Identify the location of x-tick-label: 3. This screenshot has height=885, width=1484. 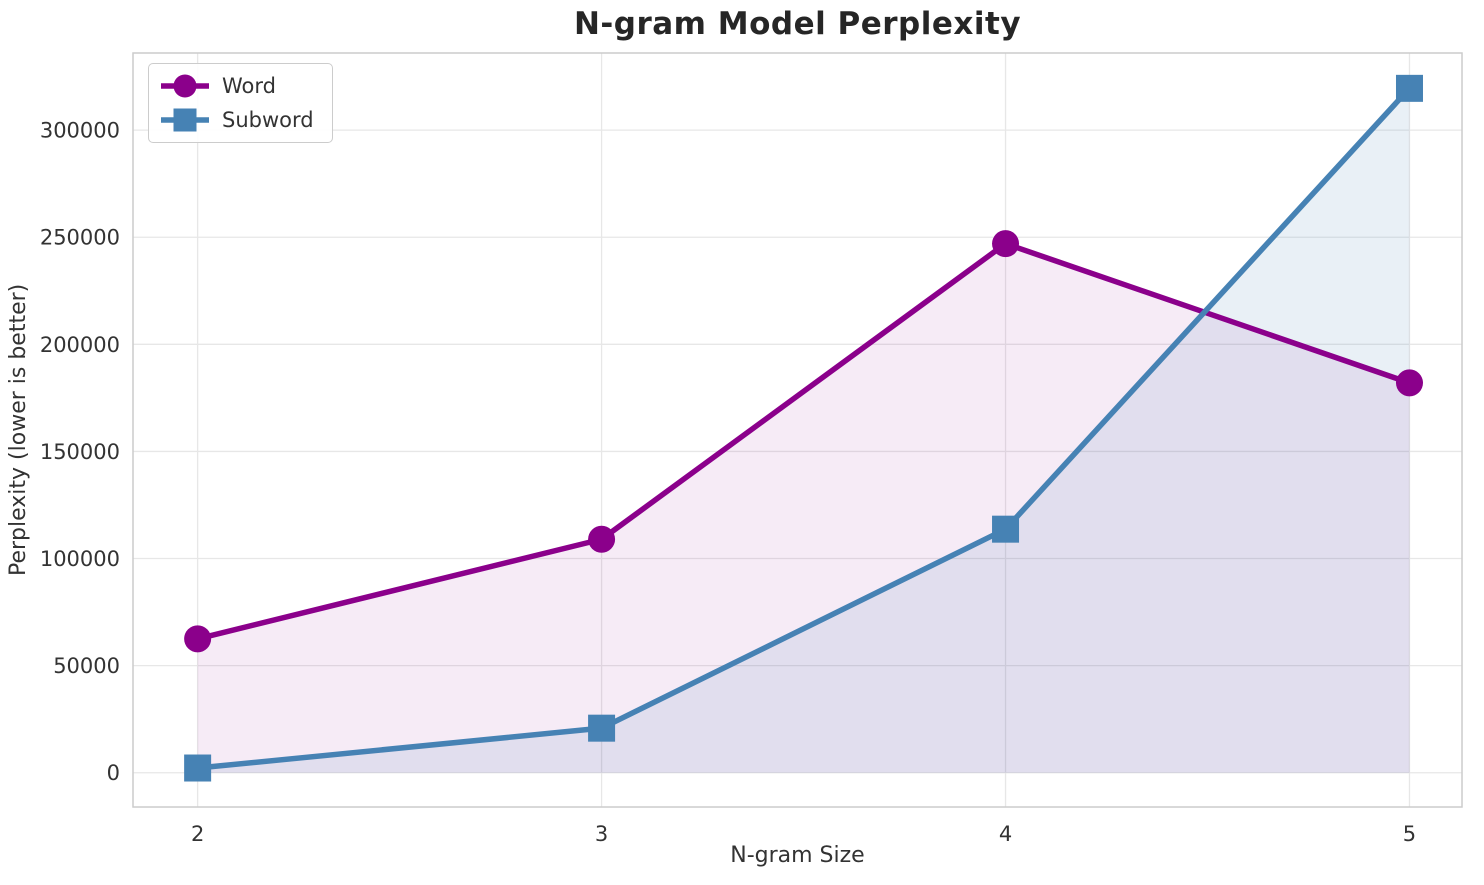
(601, 834).